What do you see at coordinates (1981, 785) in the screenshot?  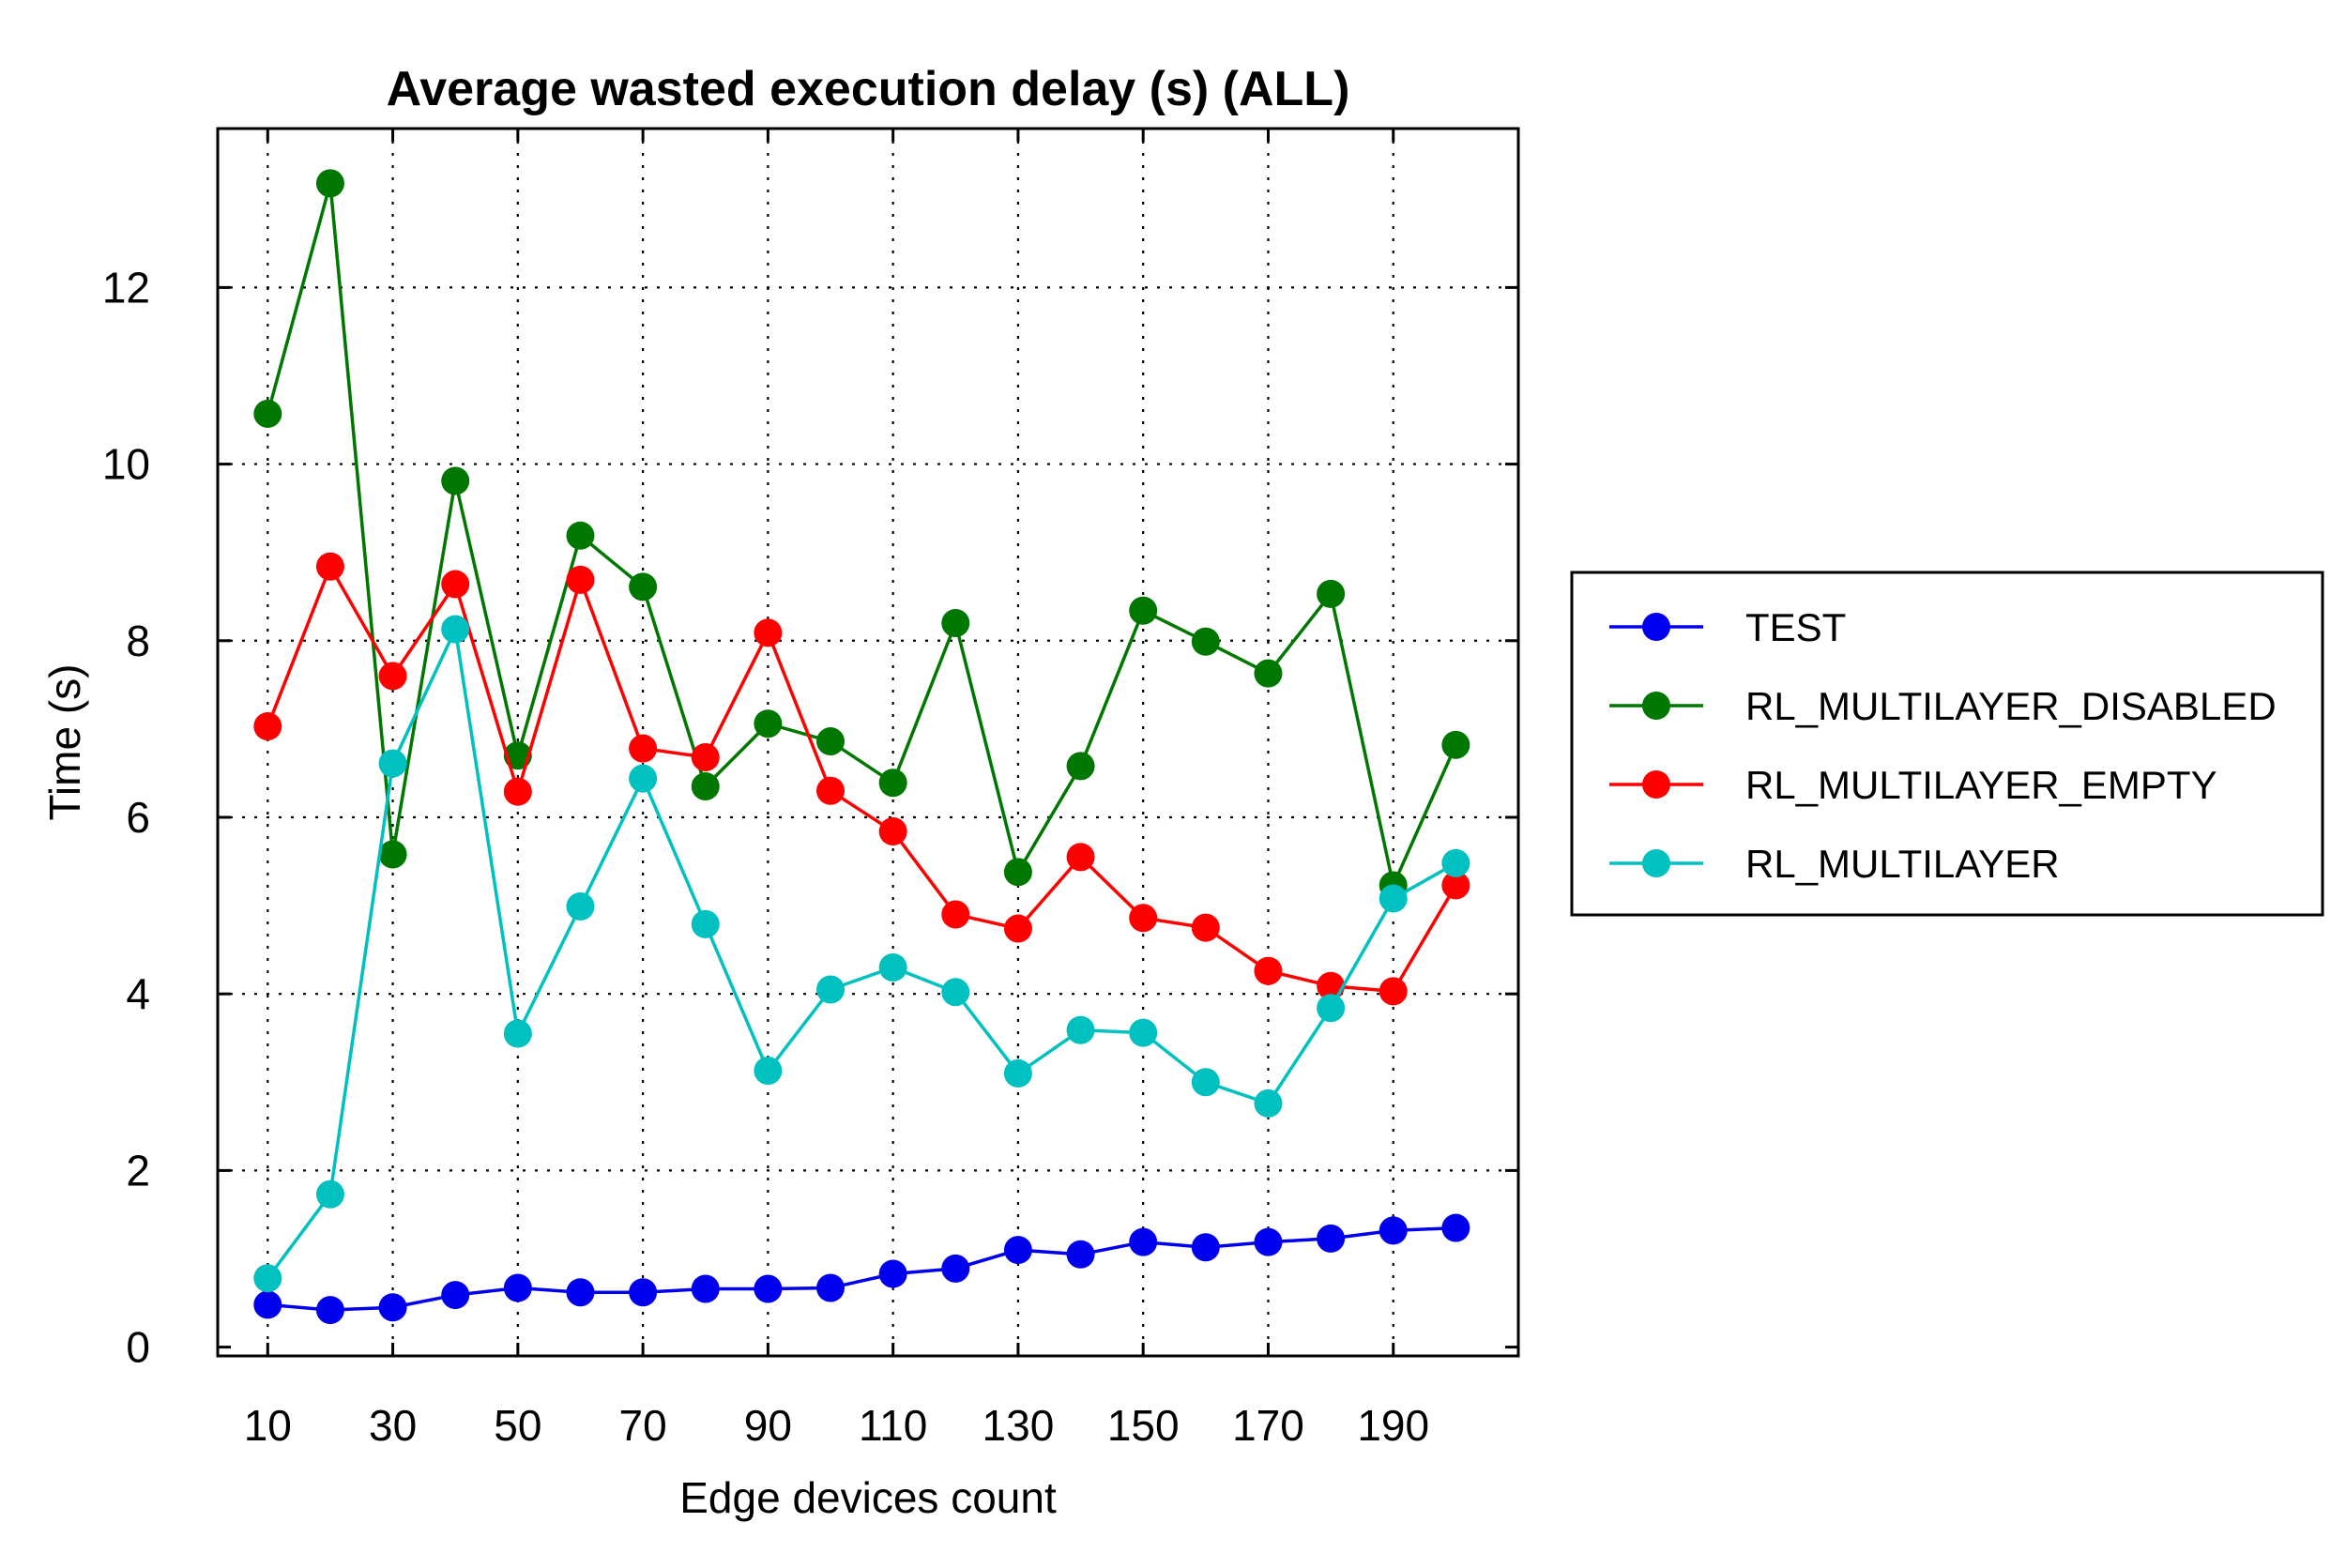 I see `legend-label: RL_MULTILAYER_EMPTY` at bounding box center [1981, 785].